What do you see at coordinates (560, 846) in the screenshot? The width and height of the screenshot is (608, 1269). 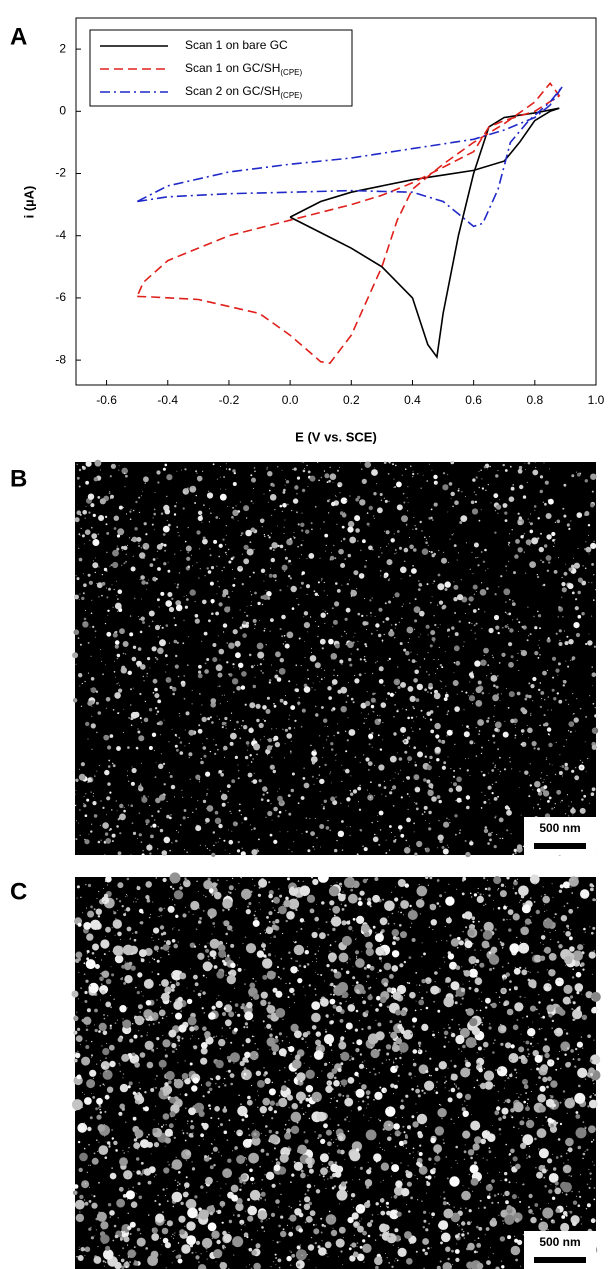 I see `scale-bar` at bounding box center [560, 846].